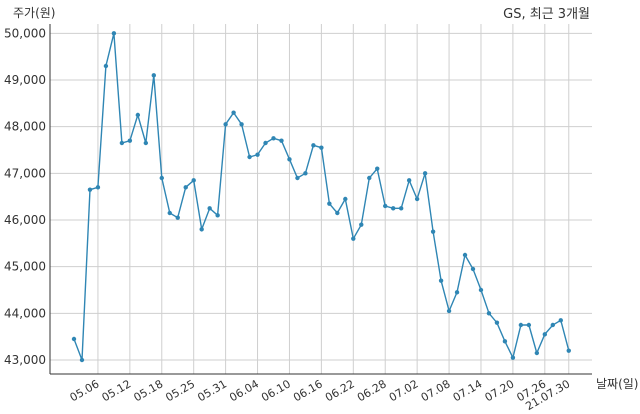  What do you see at coordinates (25, 267) in the screenshot?
I see `y-tick-label: 45,000` at bounding box center [25, 267].